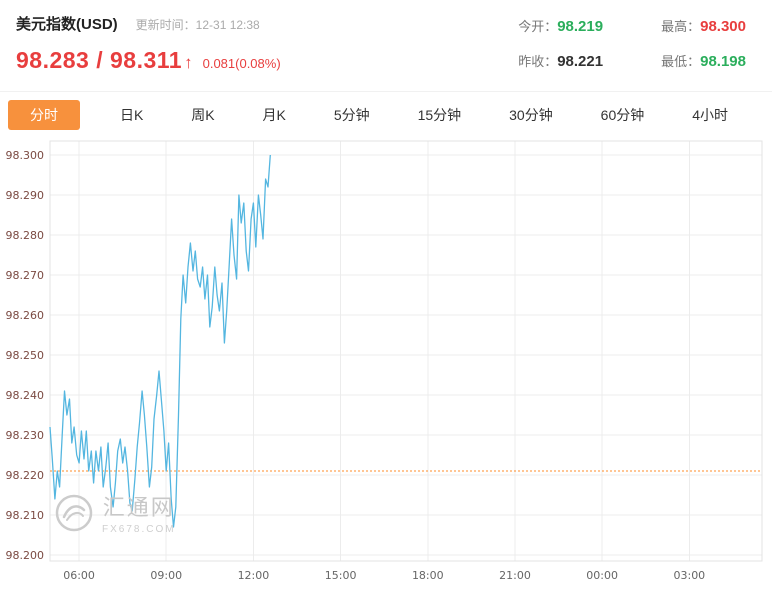 The image size is (772, 600). What do you see at coordinates (386, 23) in the screenshot?
I see `title-row: 美元指数(USD) 更新时间：12-31 12:38` at bounding box center [386, 23].